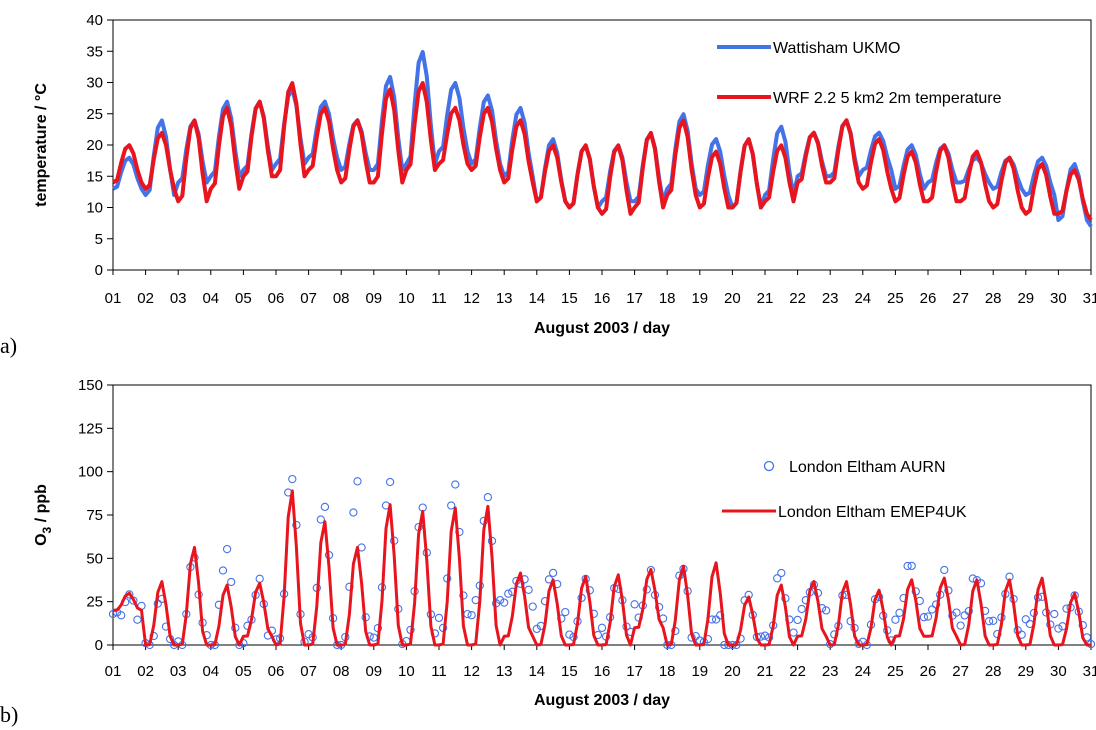 The width and height of the screenshot is (1096, 730). Describe the element at coordinates (8, 345) in the screenshot. I see `panel-label-a: a)` at that location.